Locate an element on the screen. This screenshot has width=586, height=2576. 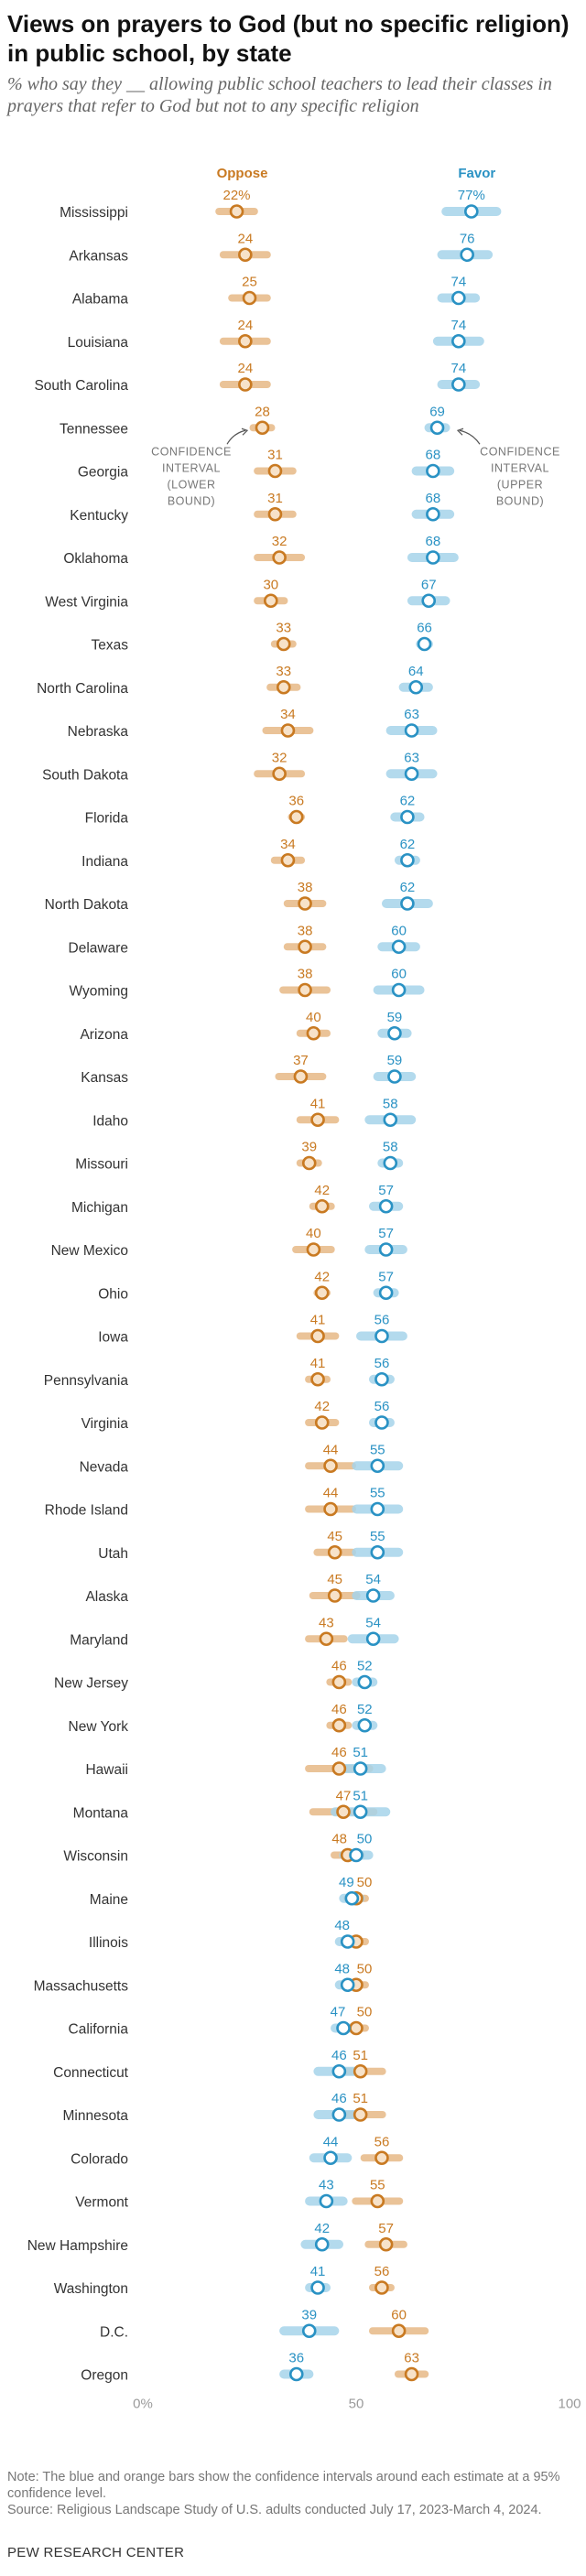
state-label: Washington is located at coordinates (91, 2289).